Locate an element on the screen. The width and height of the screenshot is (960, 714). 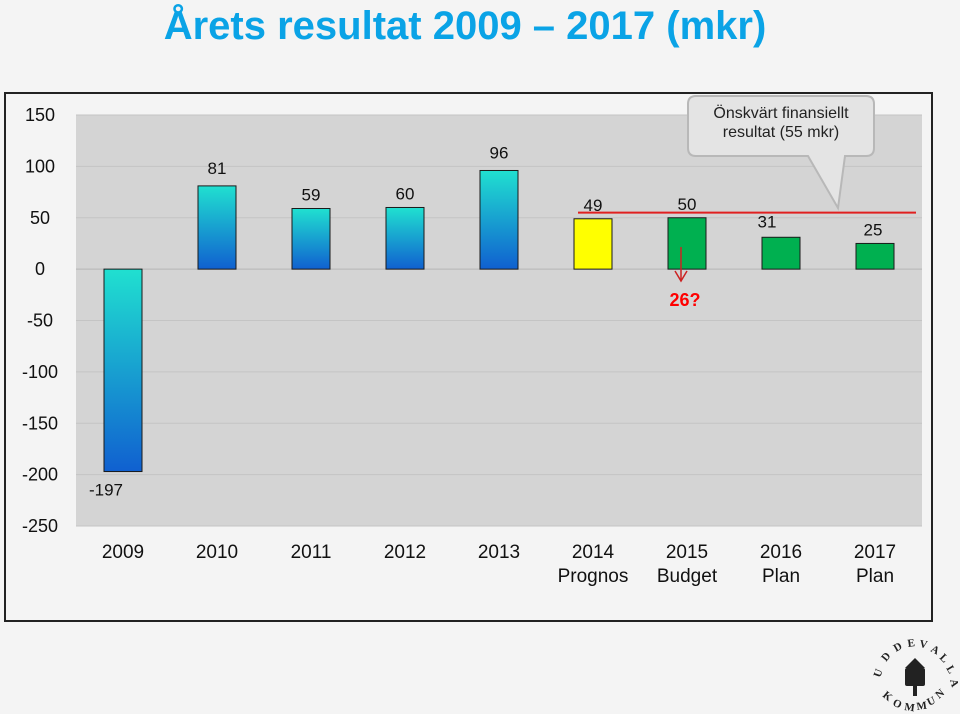
y-tick-label: -50 is located at coordinates (40, 321).